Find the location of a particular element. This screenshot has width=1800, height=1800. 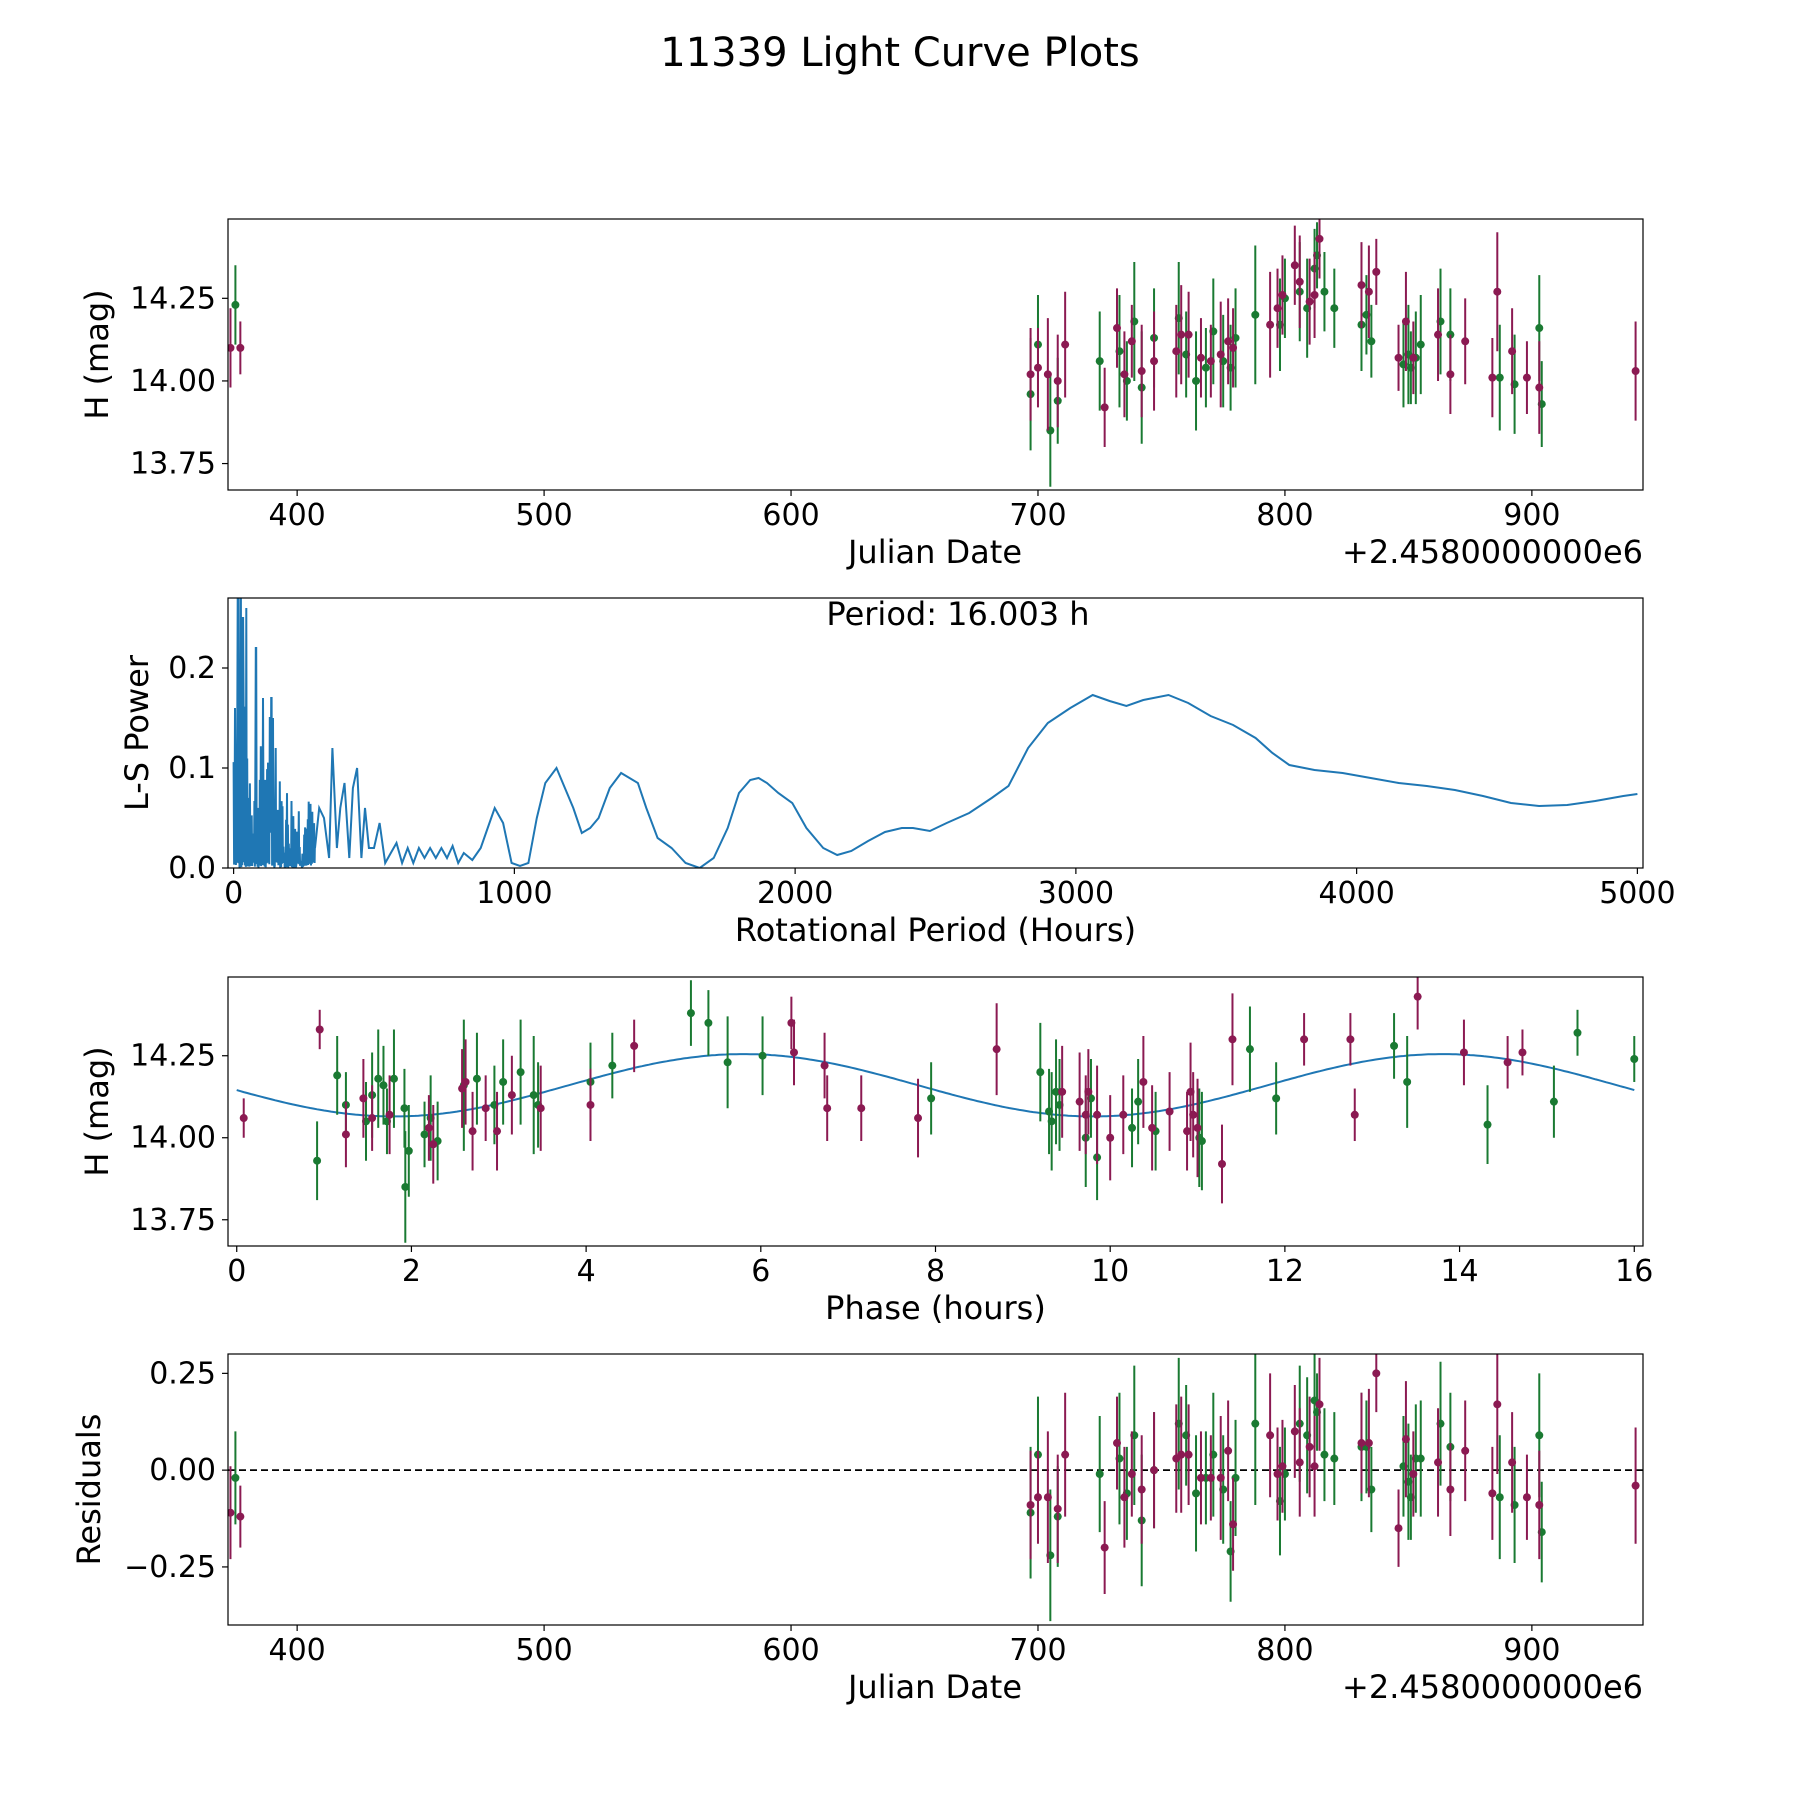

y-axis-label: H (mag) is located at coordinates (97, 1111).